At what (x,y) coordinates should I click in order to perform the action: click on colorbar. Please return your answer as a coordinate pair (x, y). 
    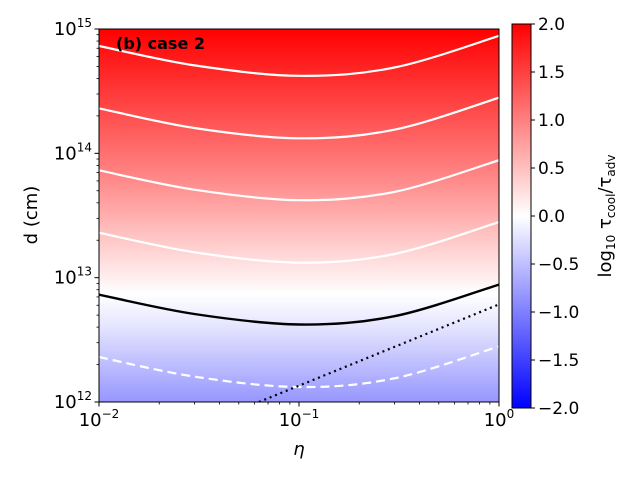
    Looking at the image, I should click on (521, 216).